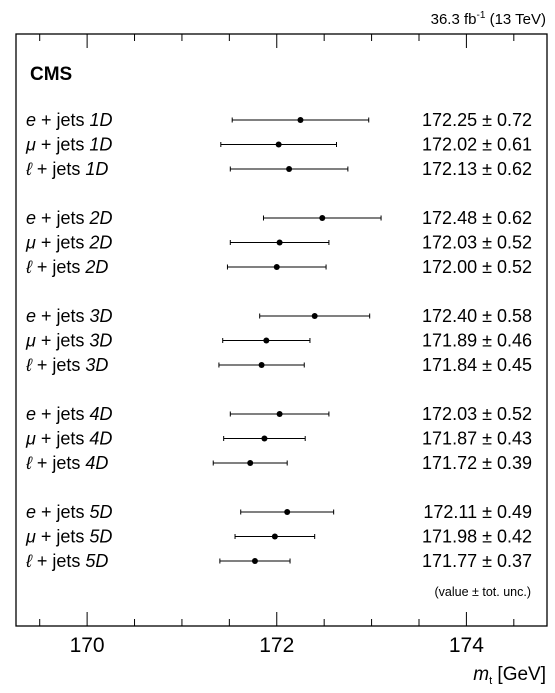 Image resolution: width=555 pixels, height=693 pixels. What do you see at coordinates (278, 463) in the screenshot?
I see `measurement-row: ℓ + jets 4D 171.72 ± 0.39` at bounding box center [278, 463].